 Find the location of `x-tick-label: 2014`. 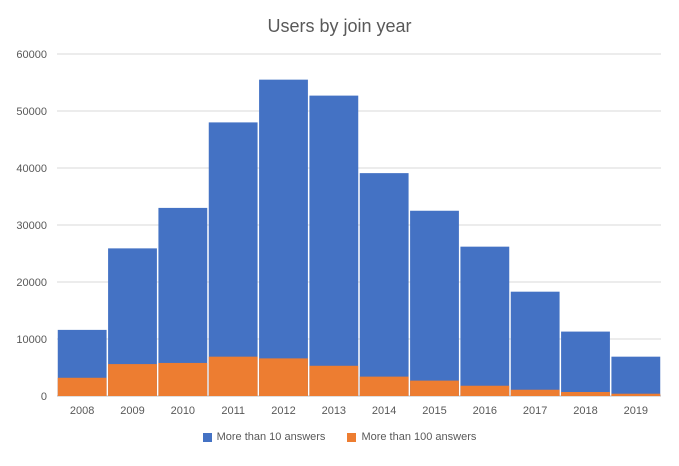

x-tick-label: 2014 is located at coordinates (384, 411).